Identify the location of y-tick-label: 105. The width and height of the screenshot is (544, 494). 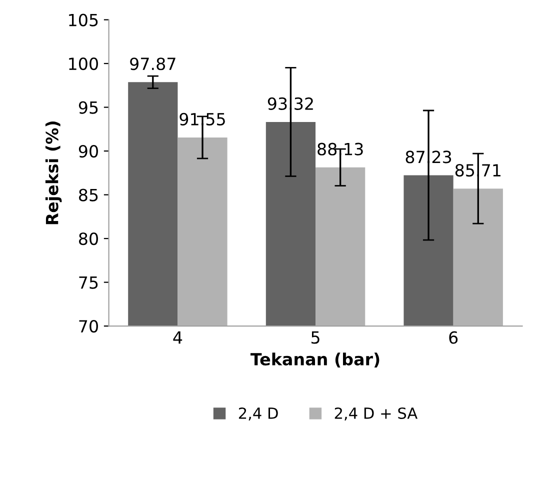
(83, 20).